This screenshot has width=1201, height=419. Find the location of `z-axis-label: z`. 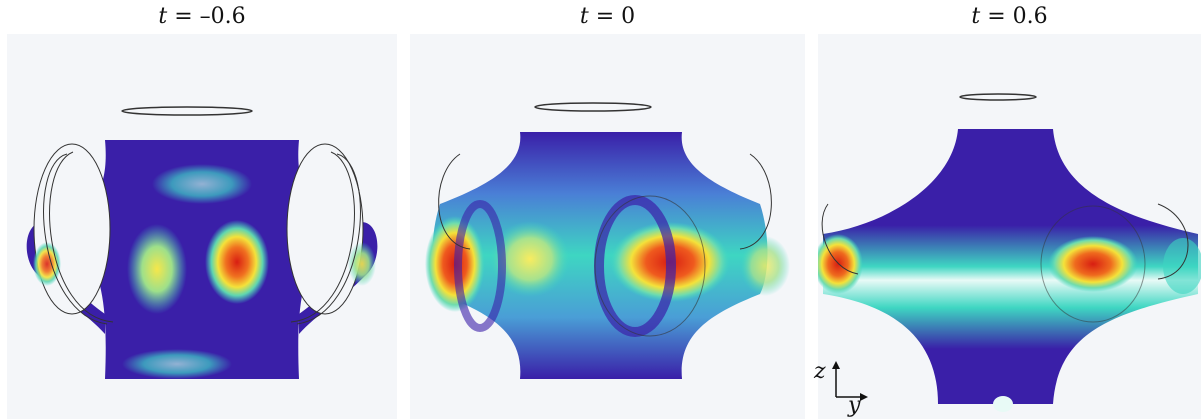

z-axis-label: z is located at coordinates (820, 371).